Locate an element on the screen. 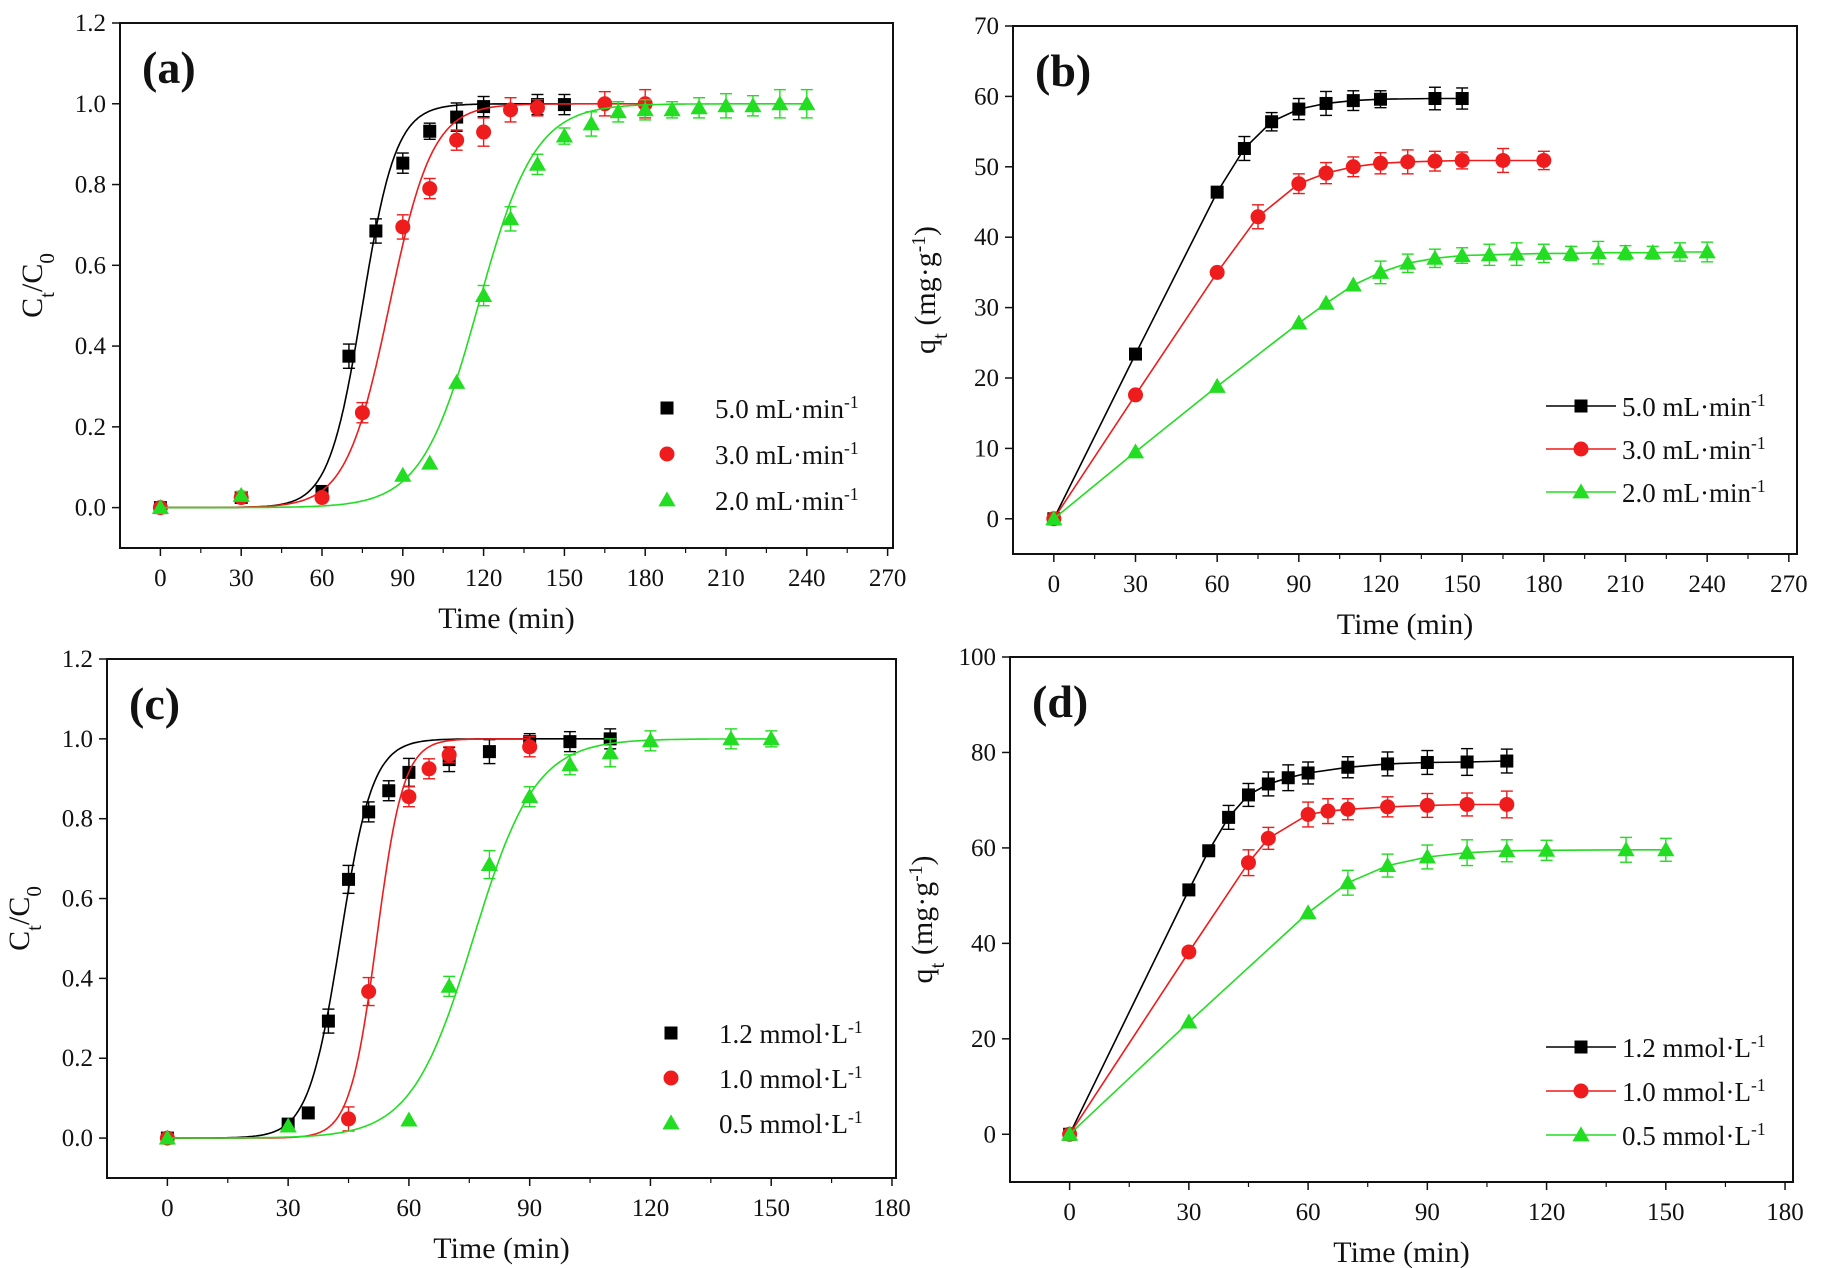 This screenshot has height=1268, width=1830. y-tick-label: 60 is located at coordinates (986, 96).